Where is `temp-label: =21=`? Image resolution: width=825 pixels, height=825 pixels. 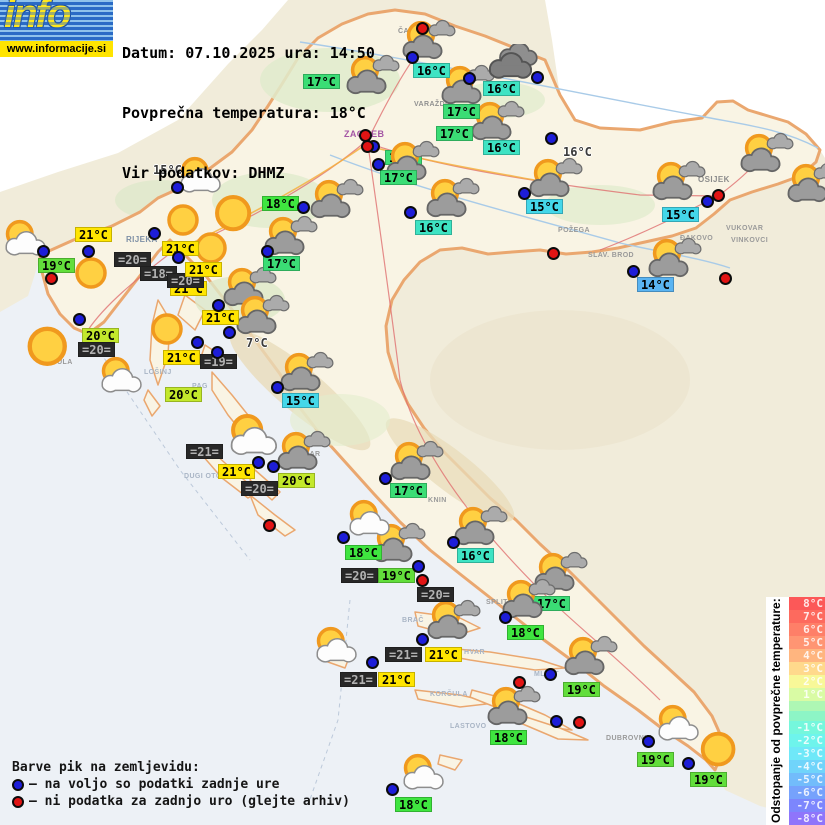
temp-label: =21= is located at coordinates (358, 679).